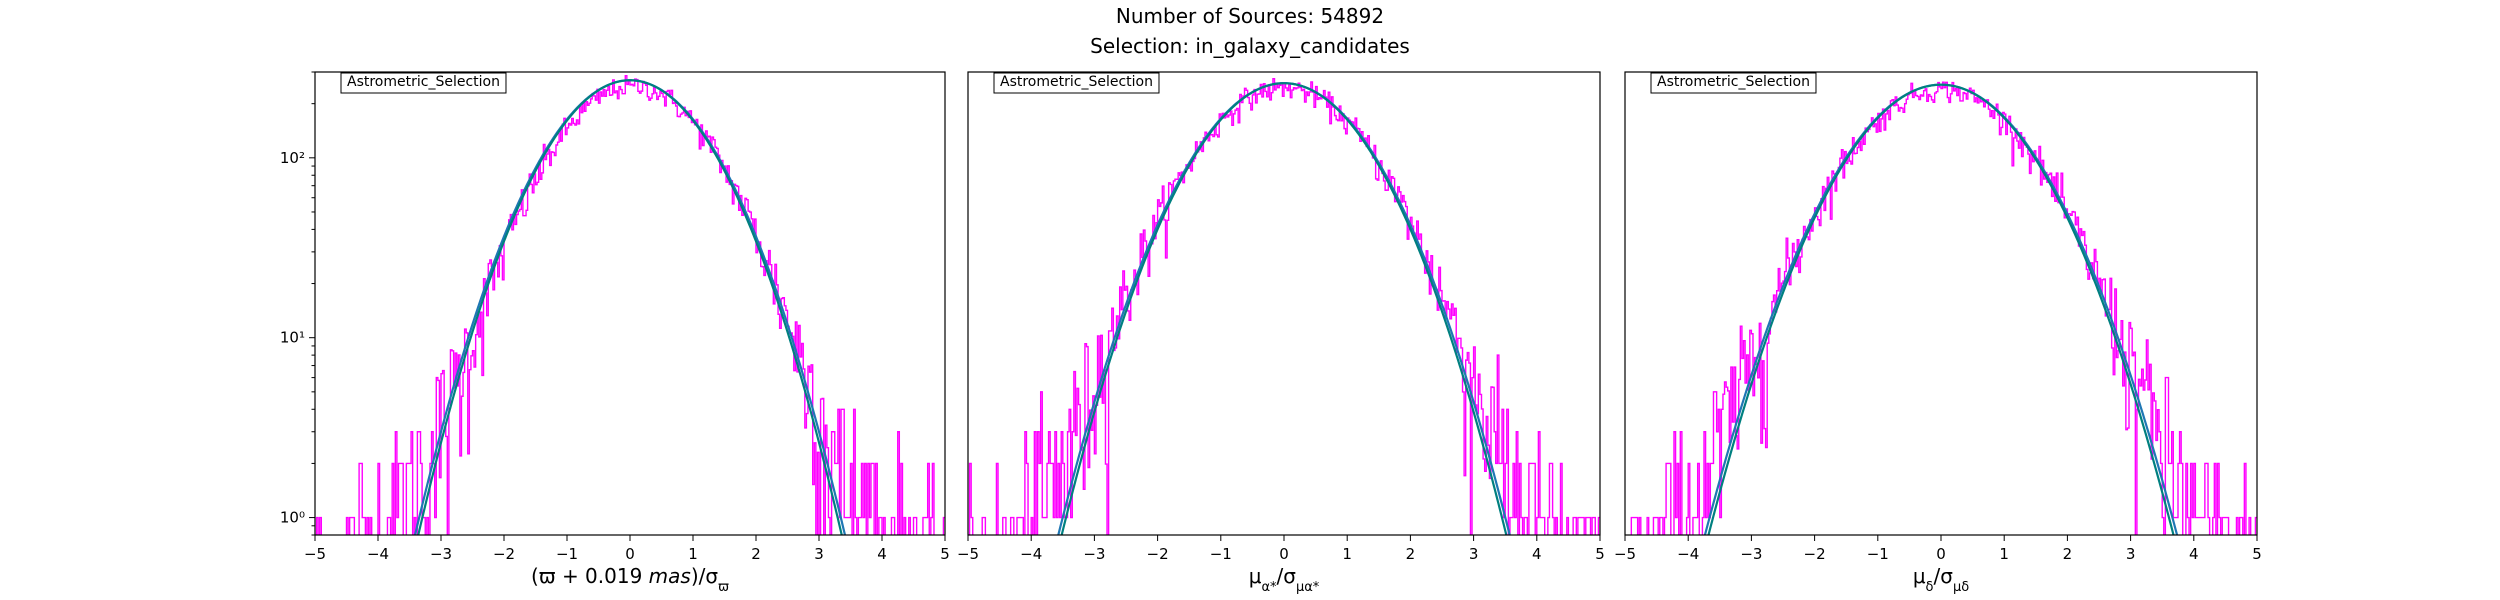  I want to click on y-tick-label: 10⁰, so click(292, 518).